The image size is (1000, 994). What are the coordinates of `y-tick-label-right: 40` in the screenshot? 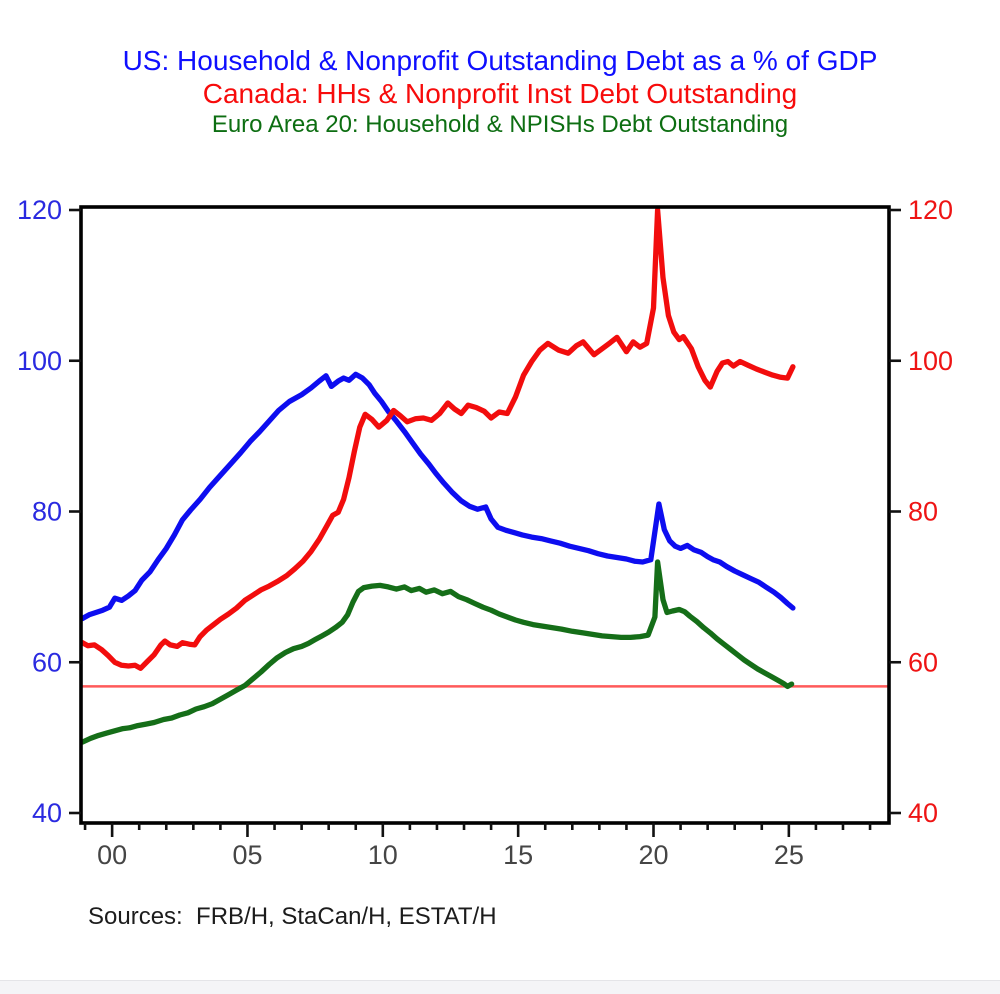 It's located at (923, 813).